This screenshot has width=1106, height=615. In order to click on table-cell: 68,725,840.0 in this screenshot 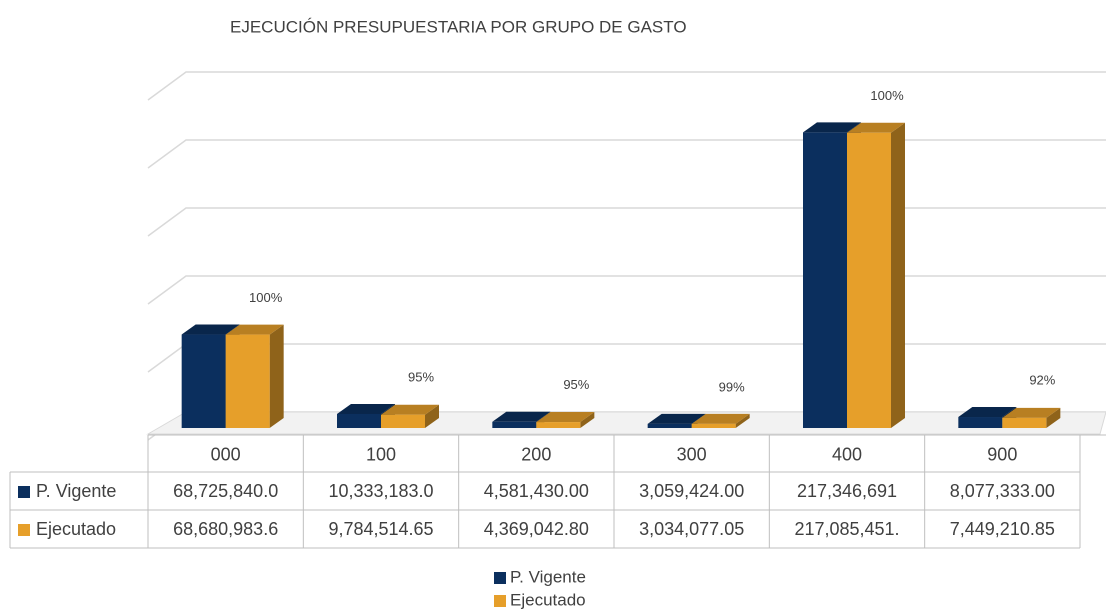, I will do `click(225, 491)`.